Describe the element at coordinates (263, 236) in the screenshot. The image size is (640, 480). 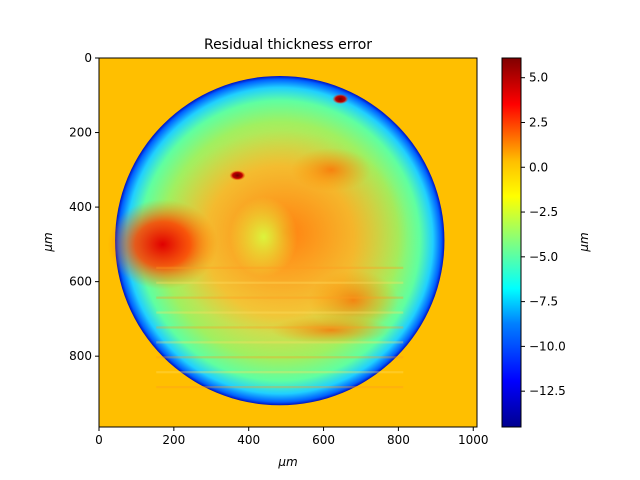
I see `center-cool-spot` at that location.